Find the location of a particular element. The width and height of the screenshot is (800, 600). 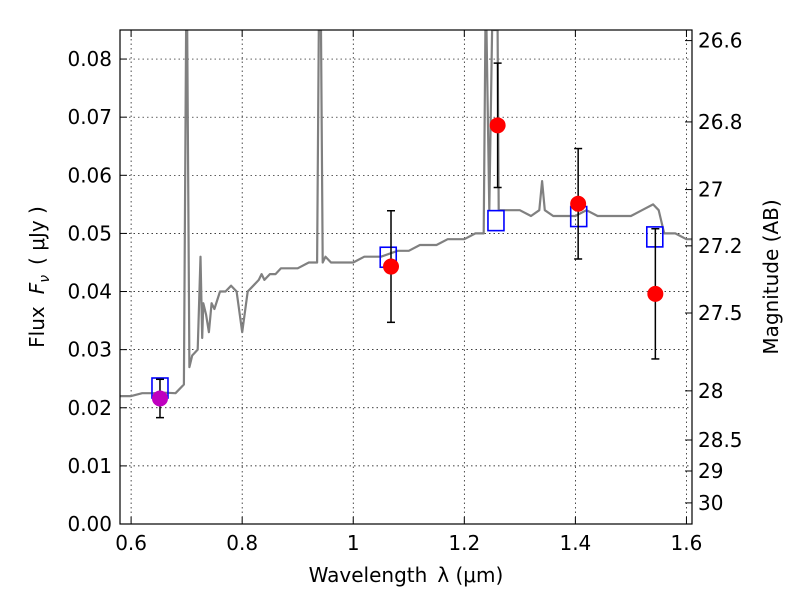

y-tick-label: 0.00 is located at coordinates (89, 524).